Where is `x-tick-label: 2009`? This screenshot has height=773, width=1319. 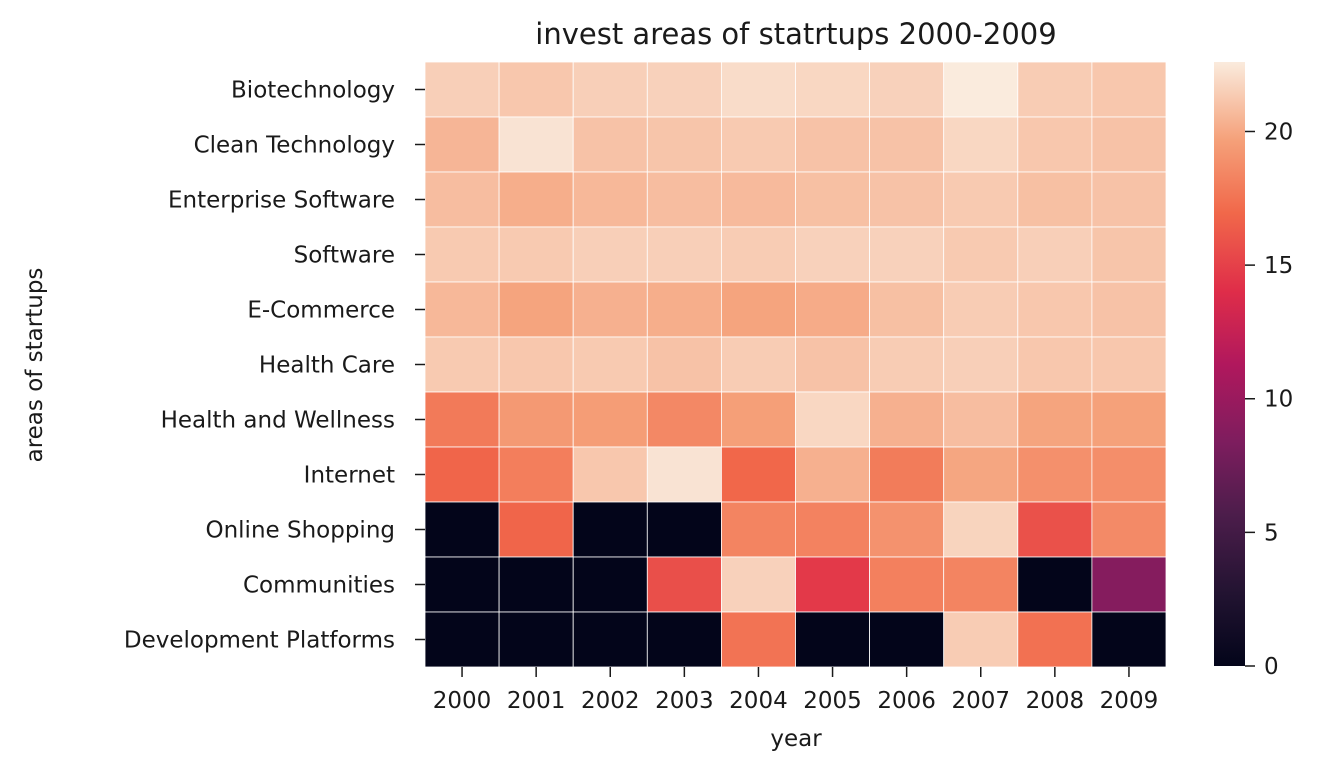 x-tick-label: 2009 is located at coordinates (1129, 701).